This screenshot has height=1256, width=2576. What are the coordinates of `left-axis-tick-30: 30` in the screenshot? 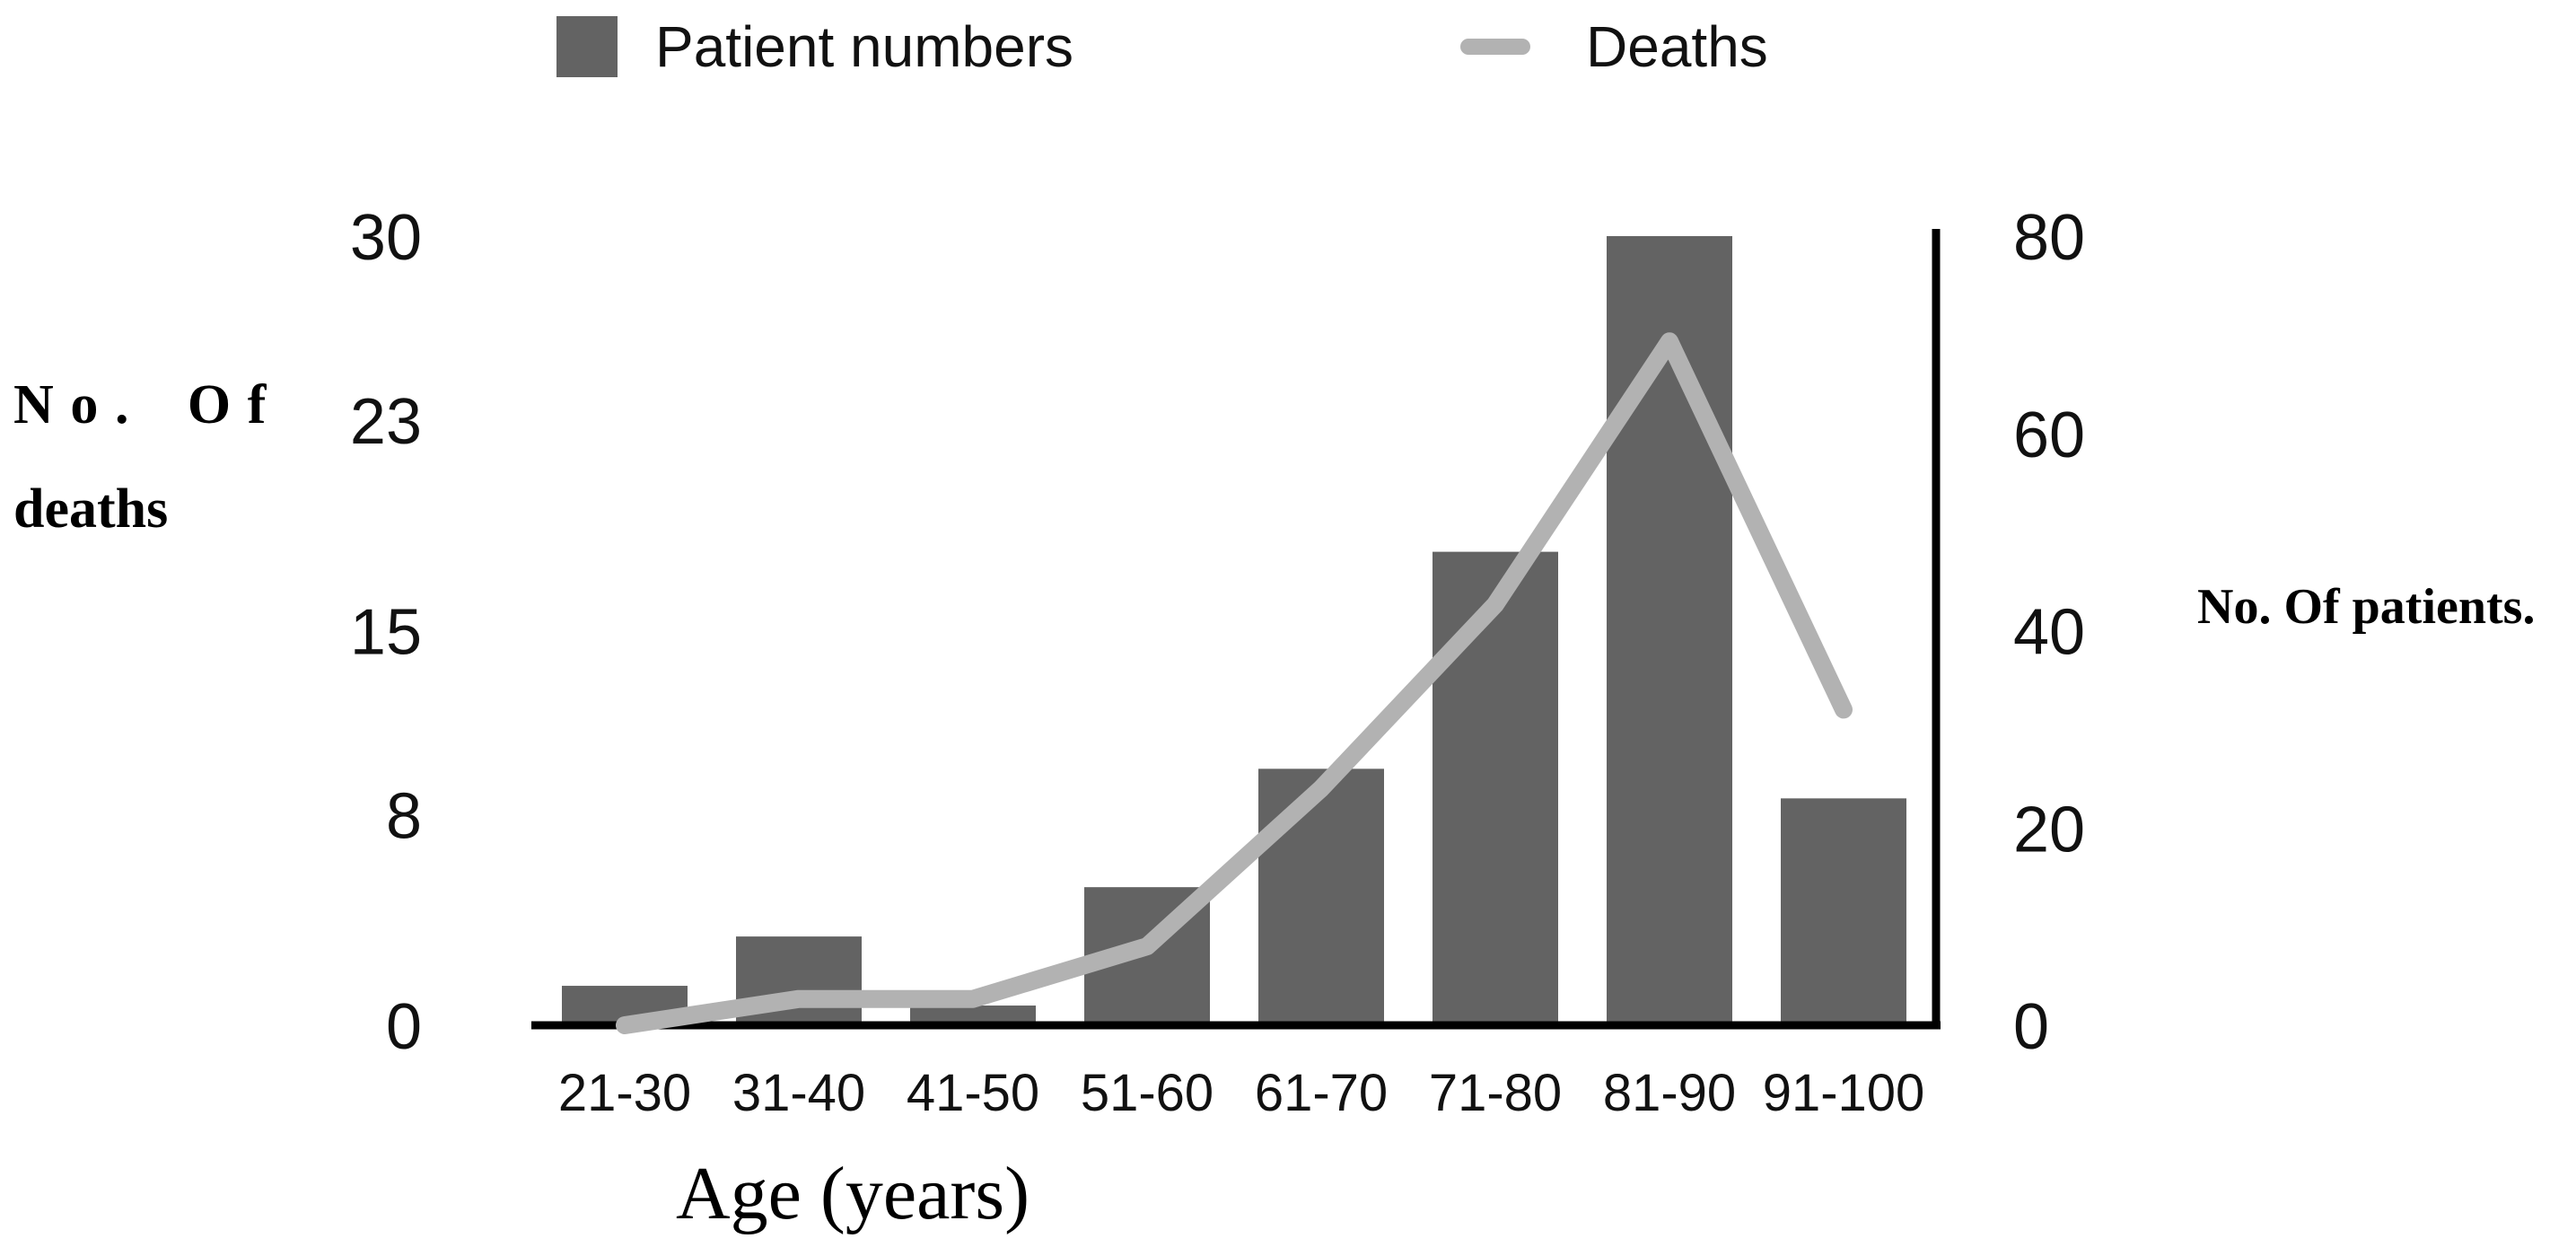 It's located at (386, 238).